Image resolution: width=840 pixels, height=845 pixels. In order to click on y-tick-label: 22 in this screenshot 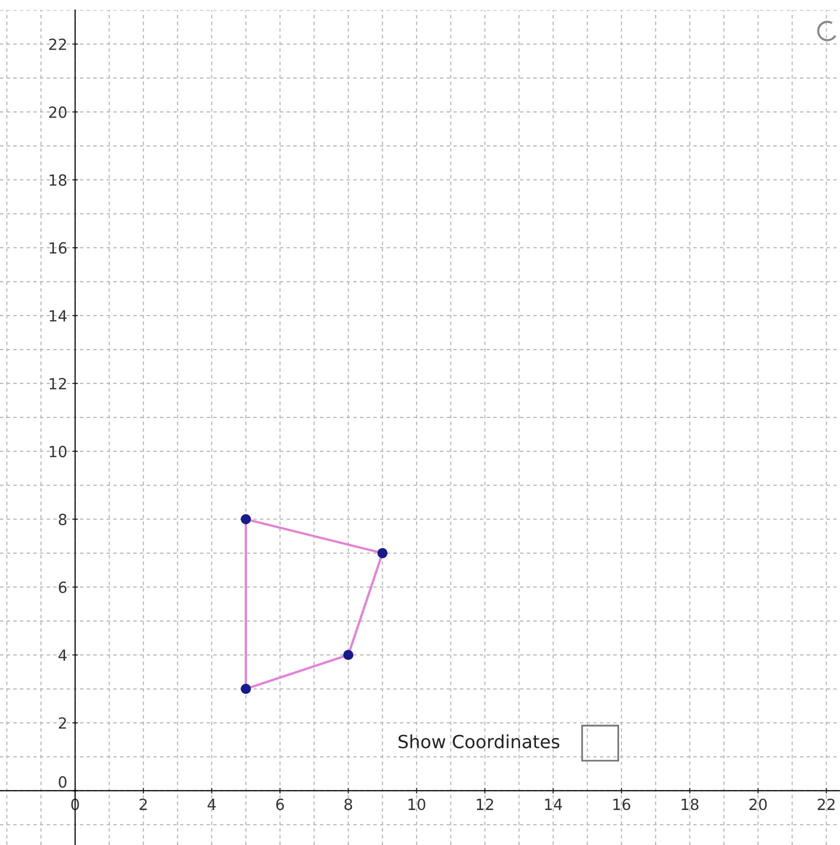, I will do `click(57, 44)`.